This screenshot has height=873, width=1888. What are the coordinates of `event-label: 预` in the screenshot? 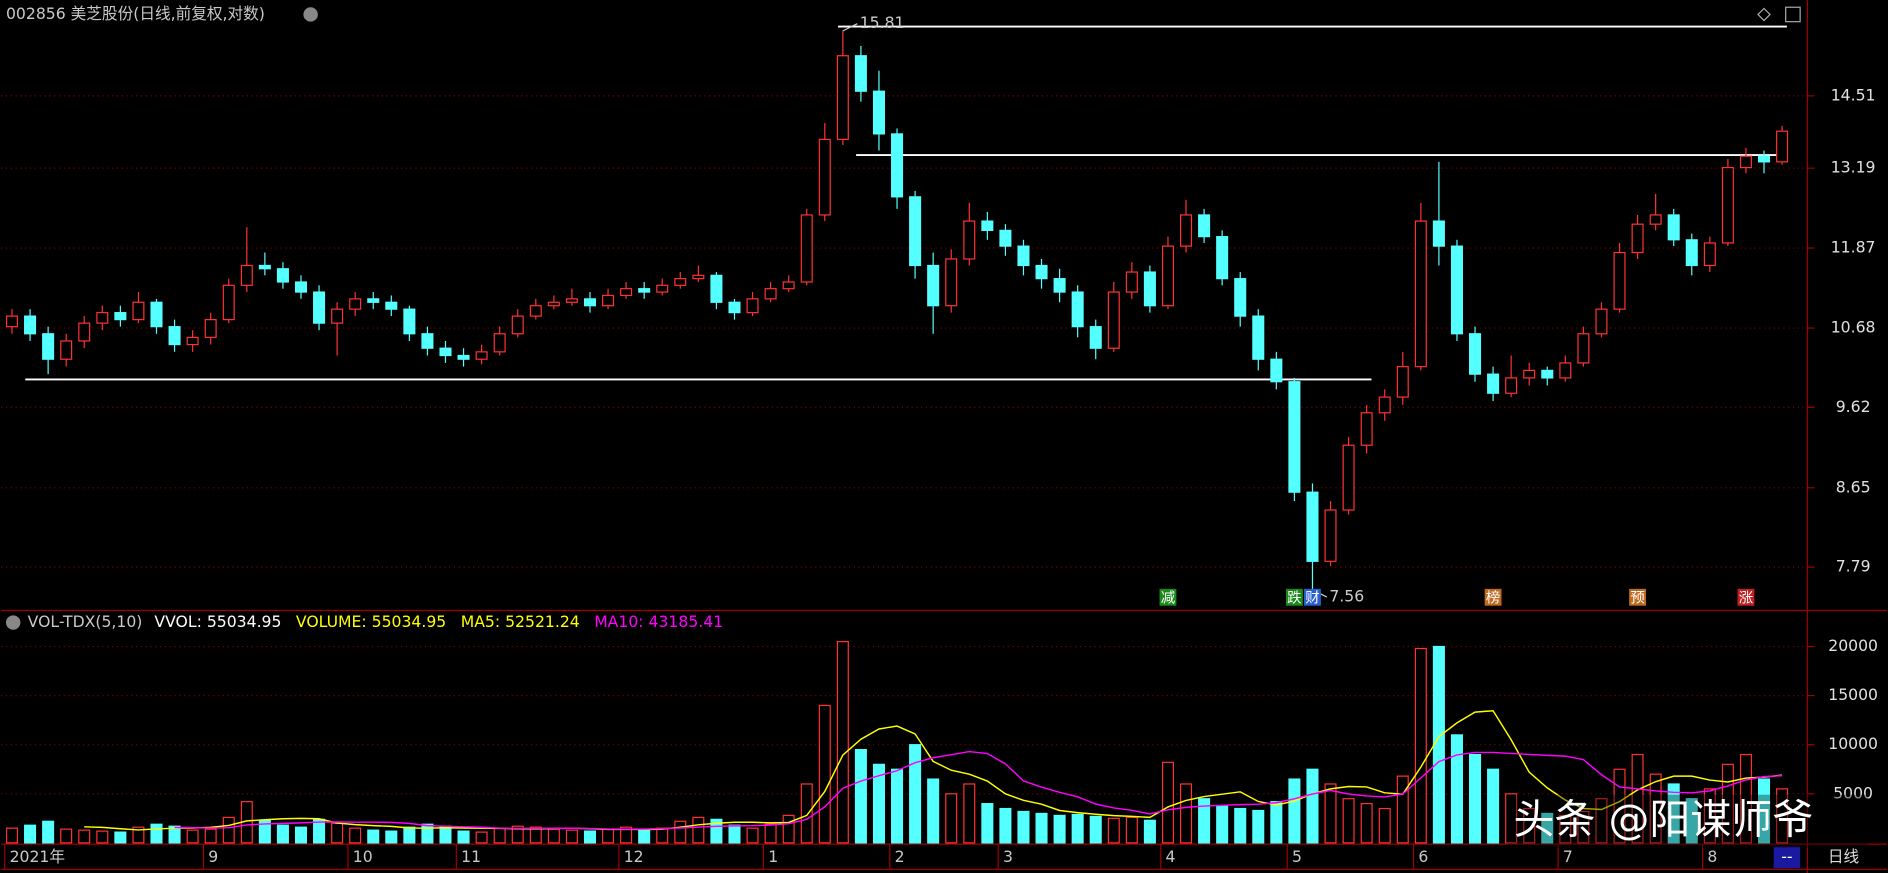 It's located at (1637, 597).